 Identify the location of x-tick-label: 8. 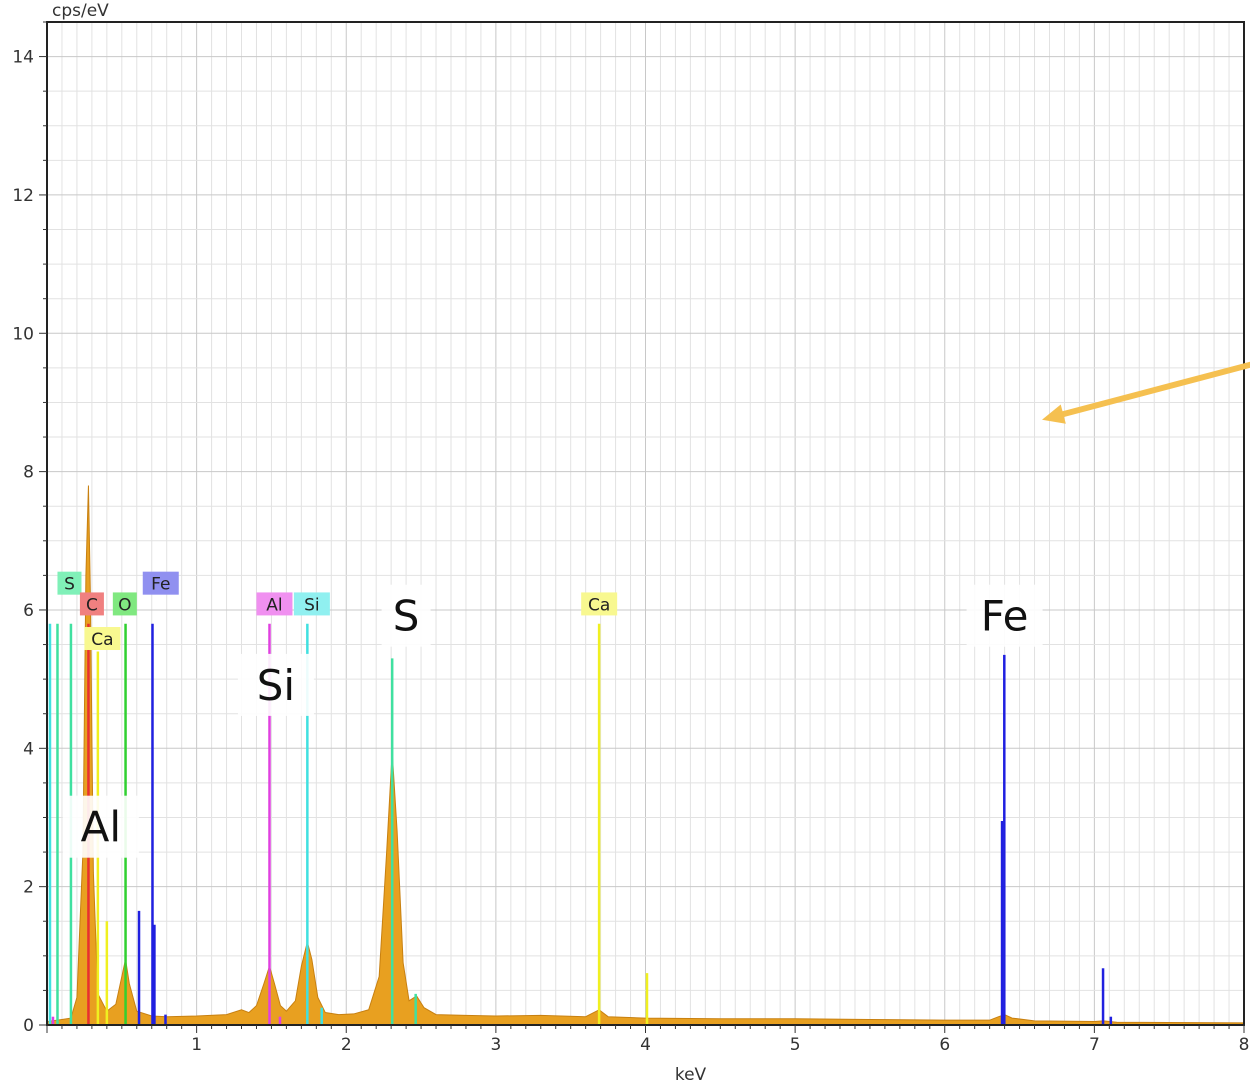
(1244, 1045).